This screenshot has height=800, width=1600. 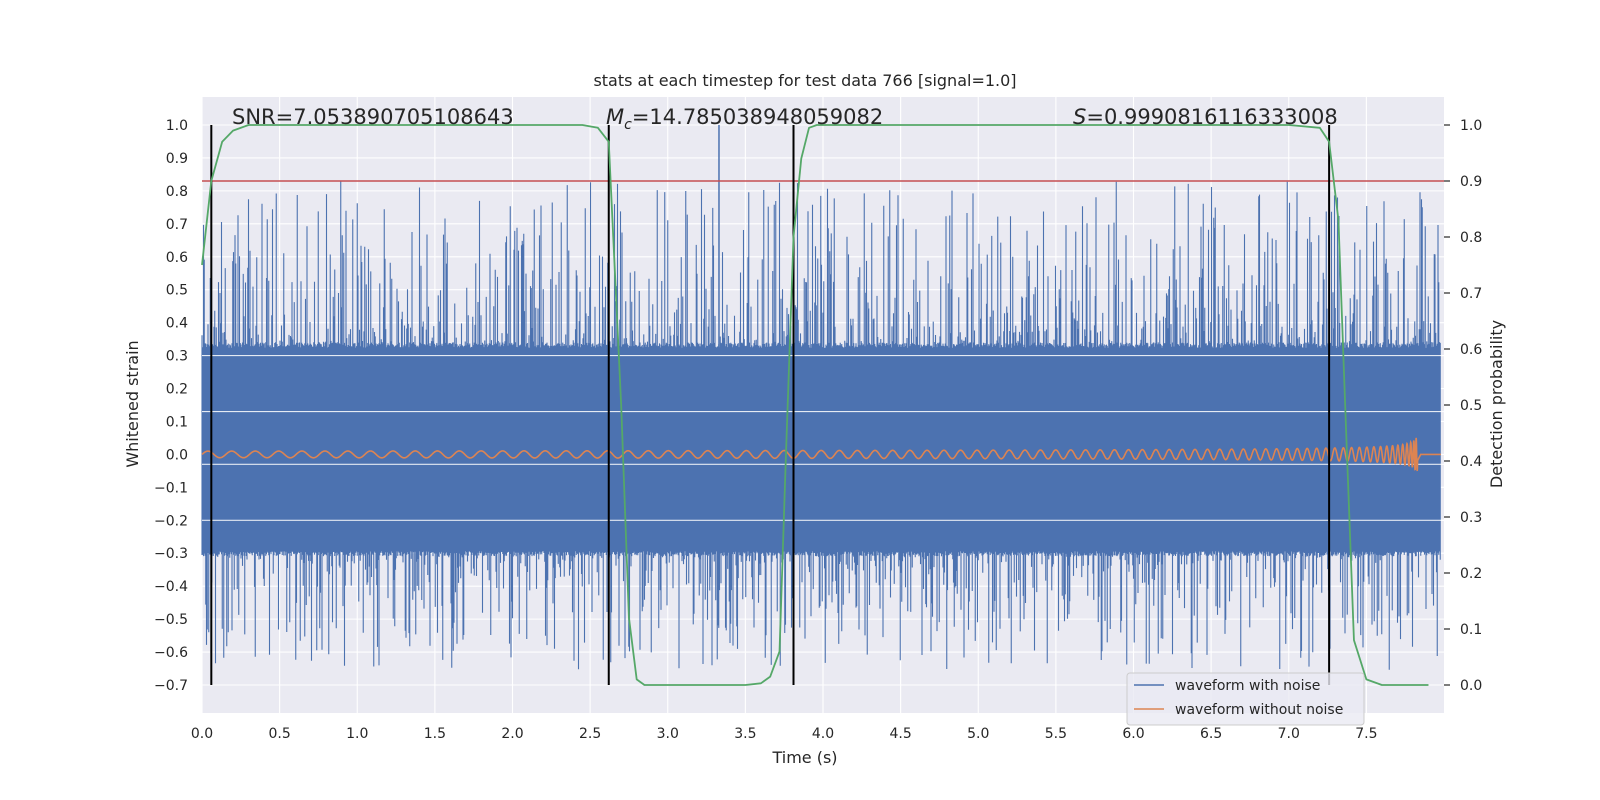 I want to click on y2-tick-label: 0.6, so click(x=1471, y=350).